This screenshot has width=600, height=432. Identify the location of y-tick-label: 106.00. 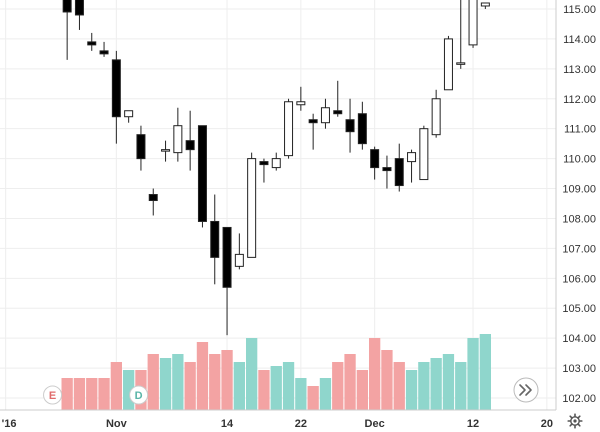
(579, 279).